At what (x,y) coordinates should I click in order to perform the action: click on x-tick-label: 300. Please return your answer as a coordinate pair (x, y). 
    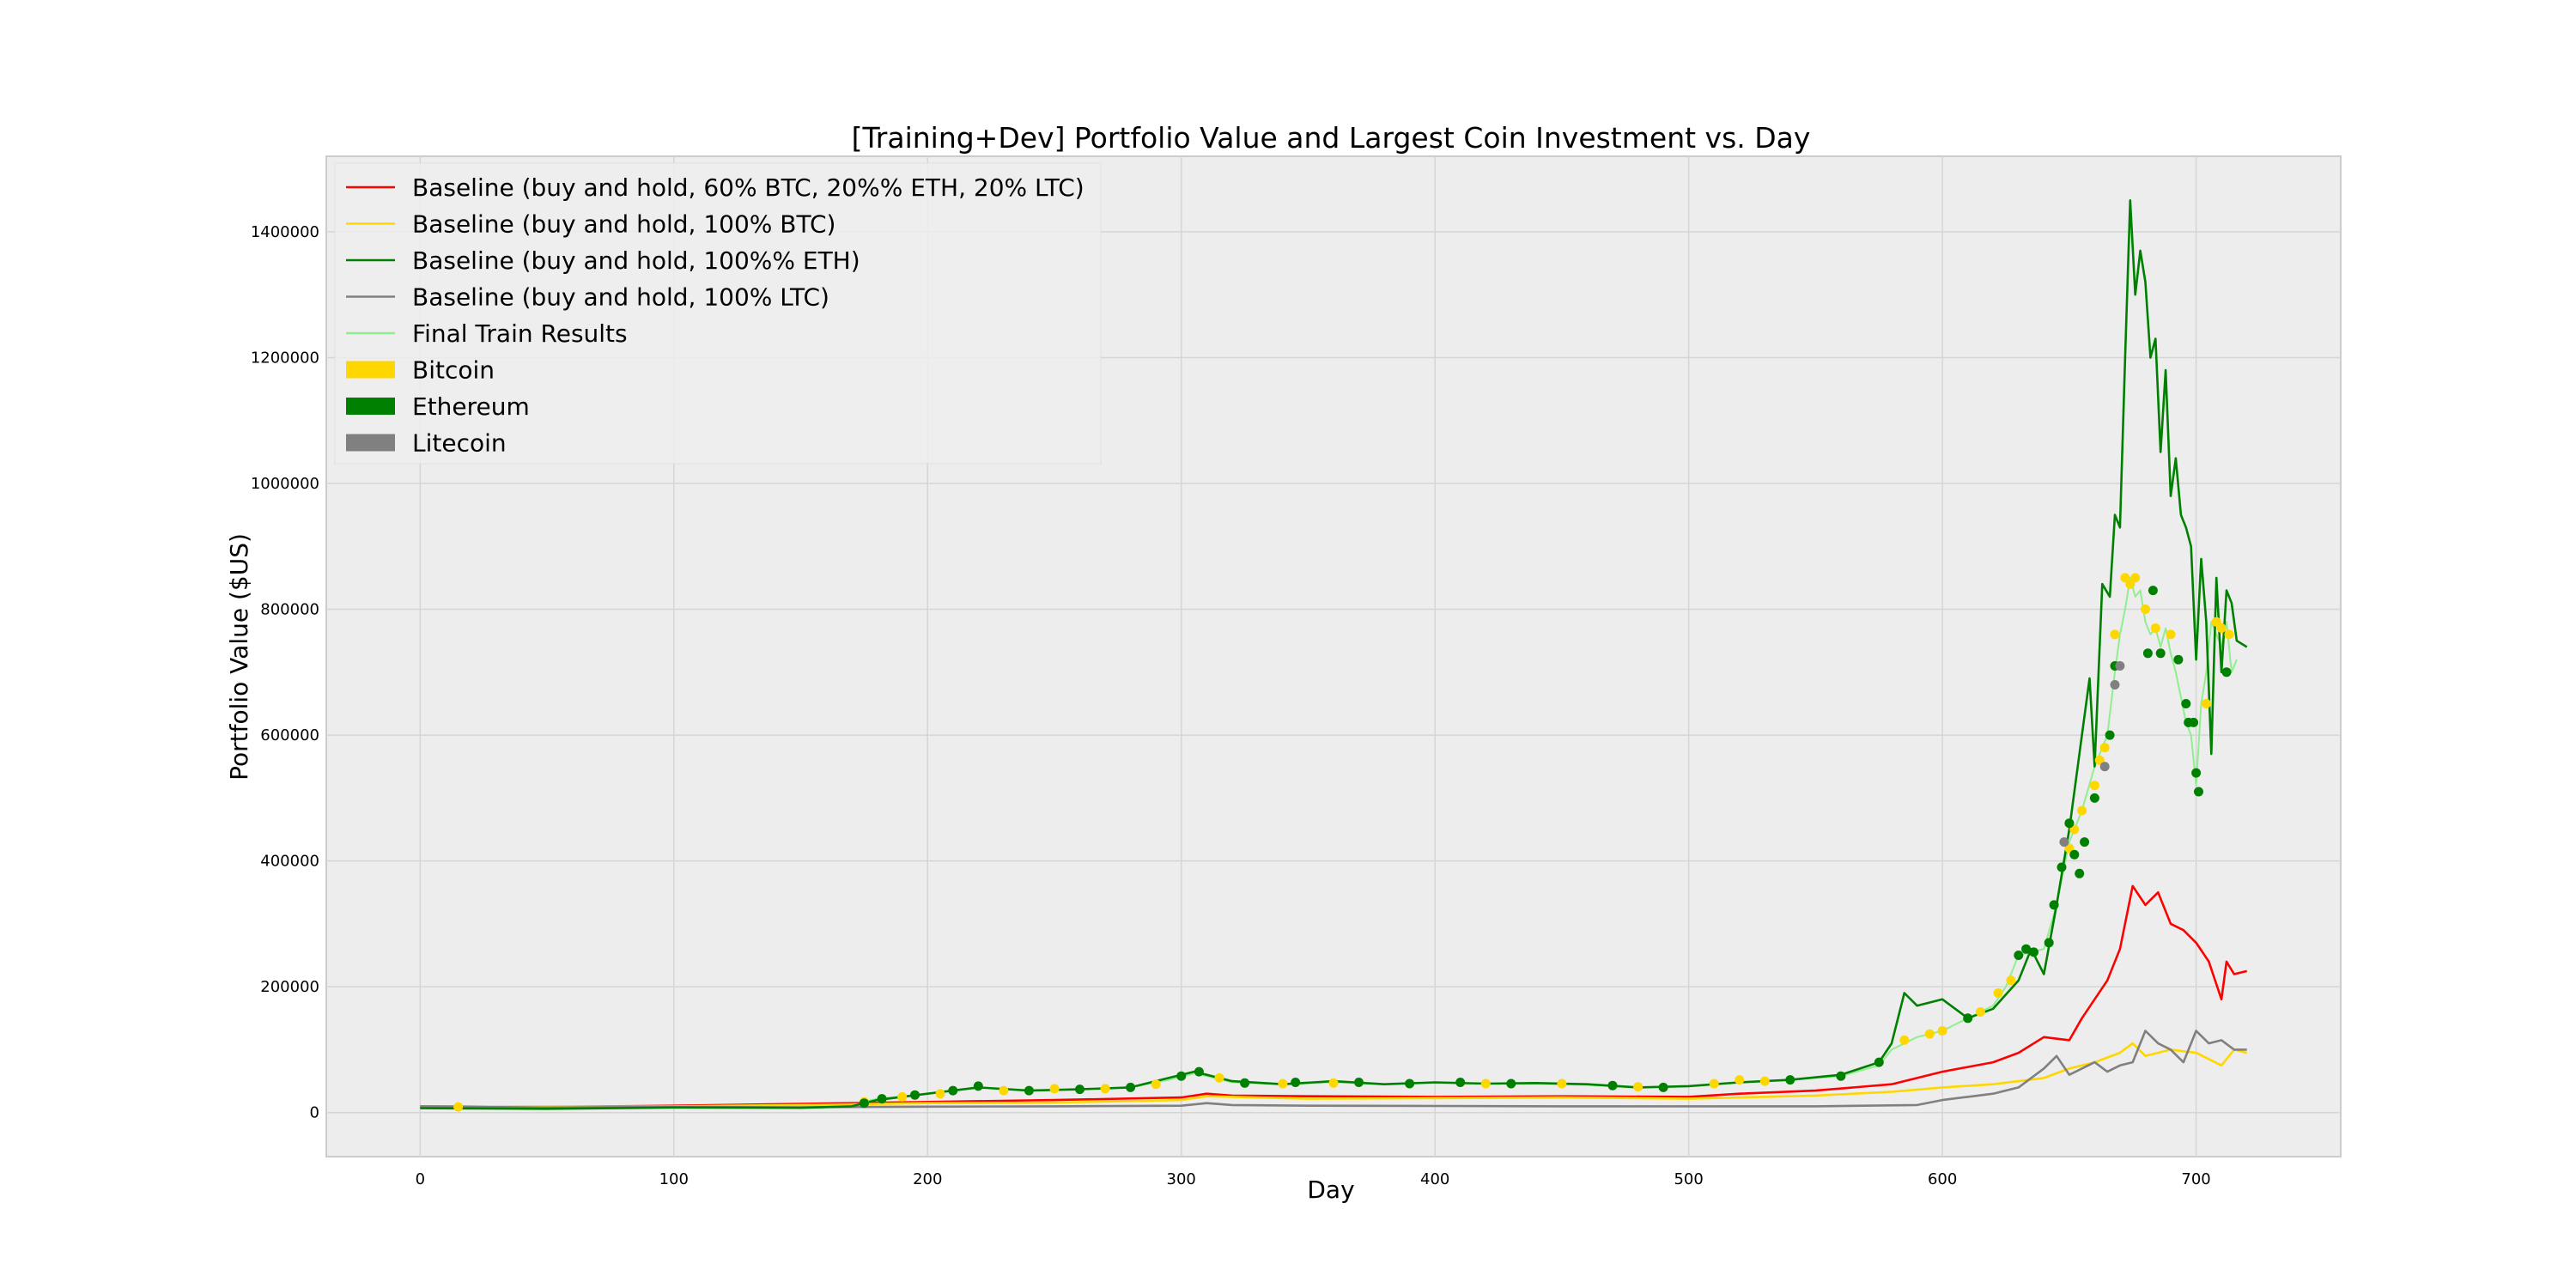
    Looking at the image, I should click on (1181, 1179).